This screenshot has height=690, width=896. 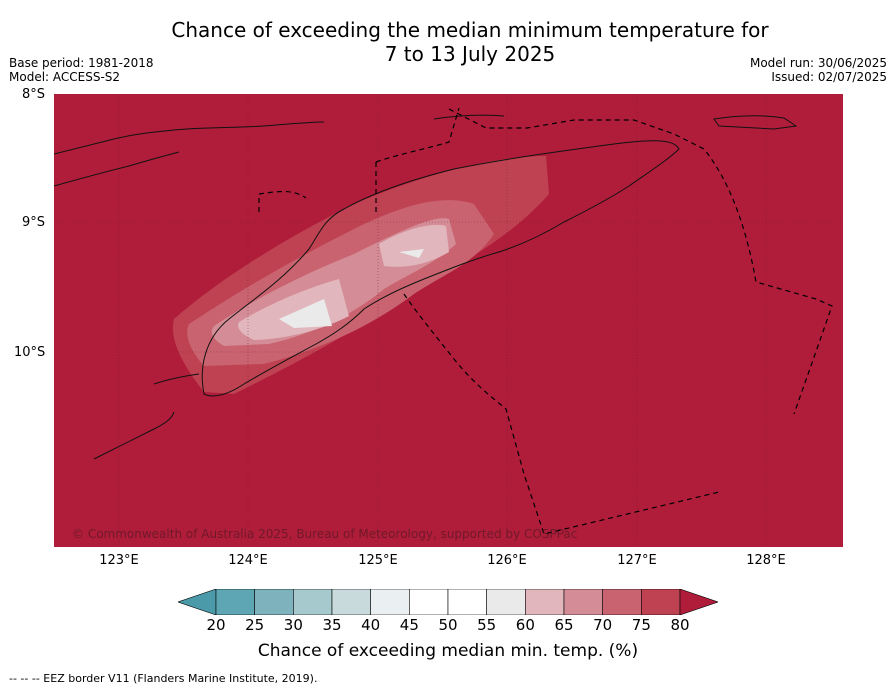 I want to click on lat-label-10s: 10°S, so click(x=30, y=352).